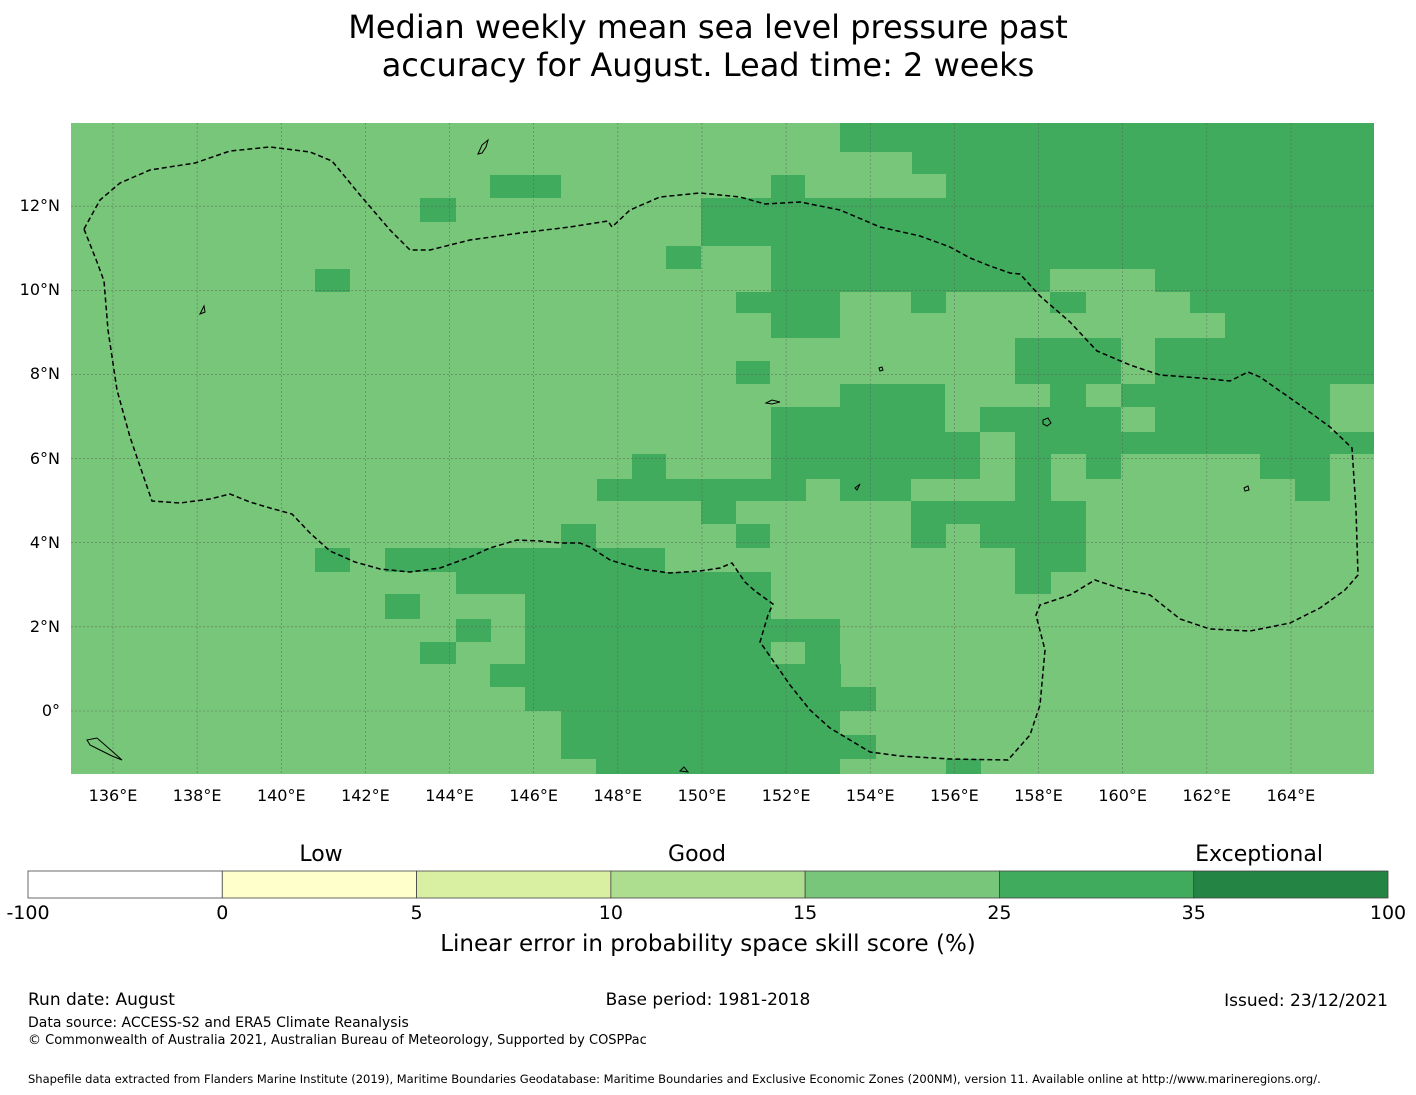 The image size is (1416, 1095). Describe the element at coordinates (1259, 854) in the screenshot. I see `colorbar-category-exceptional: Exceptional` at that location.